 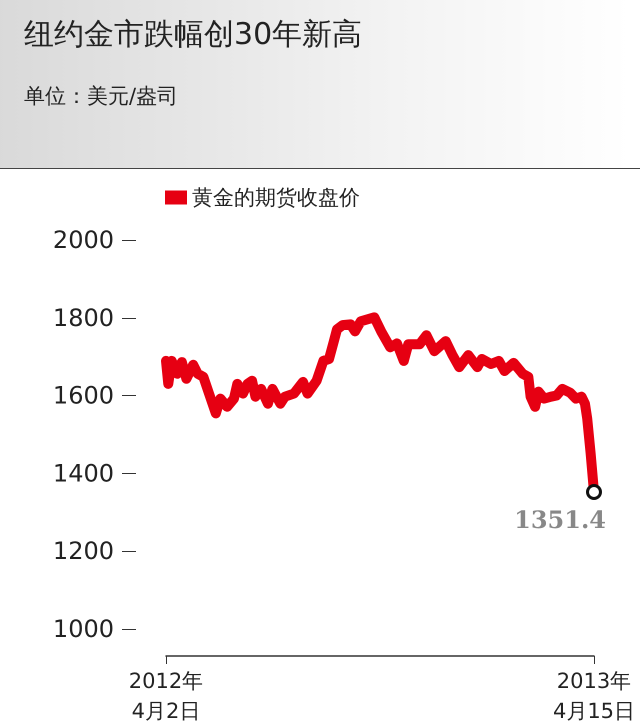 What do you see at coordinates (83, 318) in the screenshot?
I see `y-tick-label: 1800` at bounding box center [83, 318].